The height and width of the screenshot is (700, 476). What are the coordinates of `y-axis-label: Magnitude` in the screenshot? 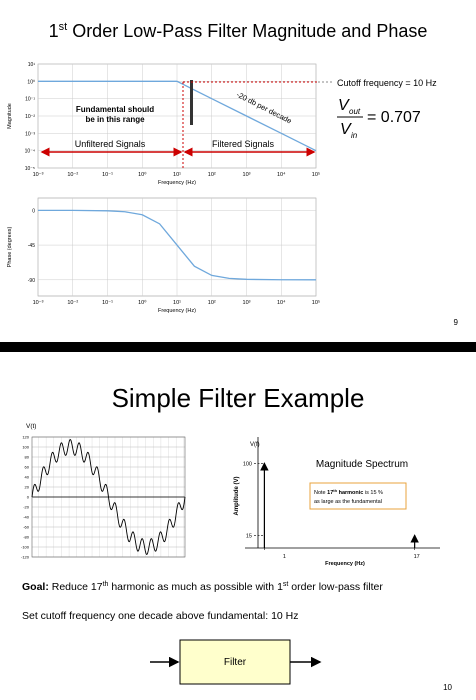 It's located at (10, 116).